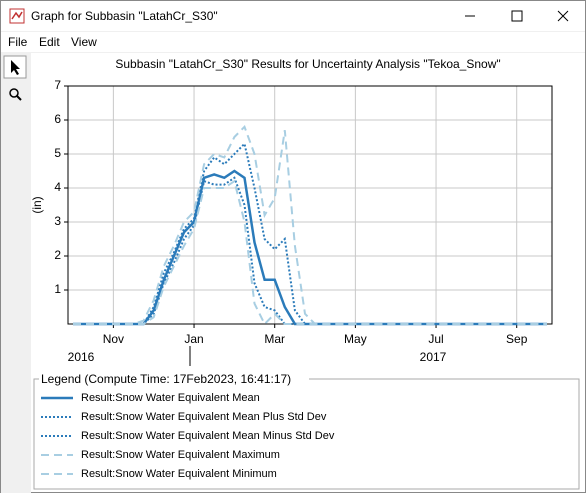  I want to click on y-tick-label: 2, so click(57, 255).